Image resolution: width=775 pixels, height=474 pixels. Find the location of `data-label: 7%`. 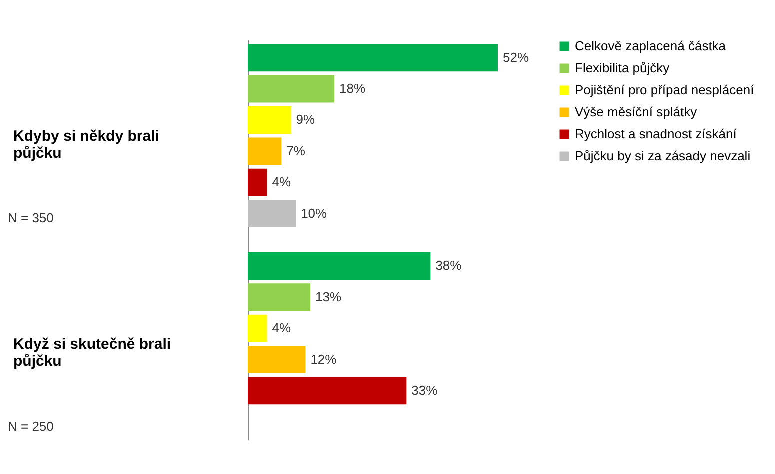

data-label: 7% is located at coordinates (296, 150).